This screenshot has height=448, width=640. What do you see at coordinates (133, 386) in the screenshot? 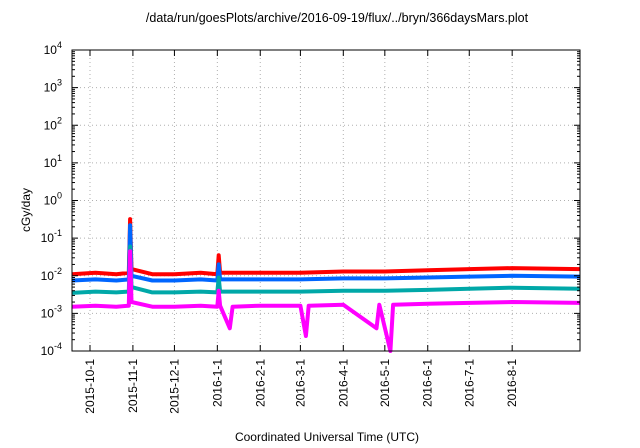
I see `x-tick-label: 2015-11-1` at bounding box center [133, 386].